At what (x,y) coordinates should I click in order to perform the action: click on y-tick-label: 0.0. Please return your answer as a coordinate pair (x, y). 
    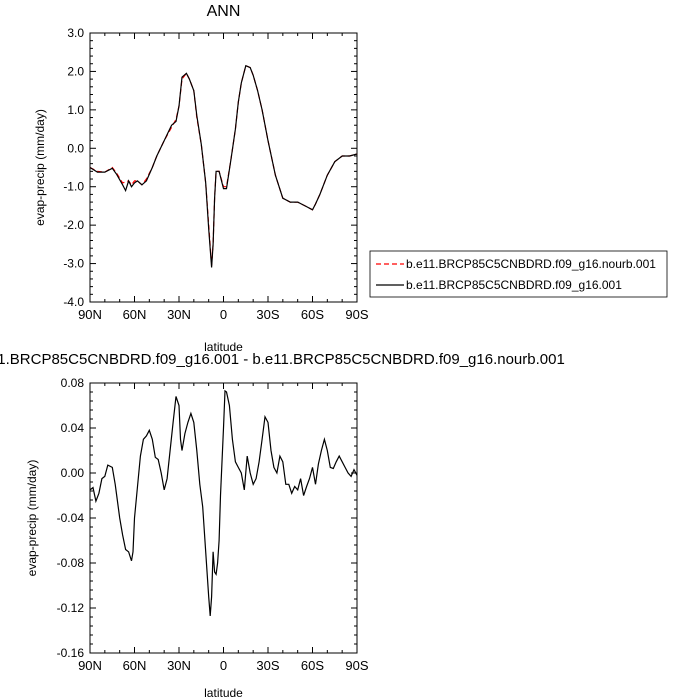
    Looking at the image, I should click on (75, 148).